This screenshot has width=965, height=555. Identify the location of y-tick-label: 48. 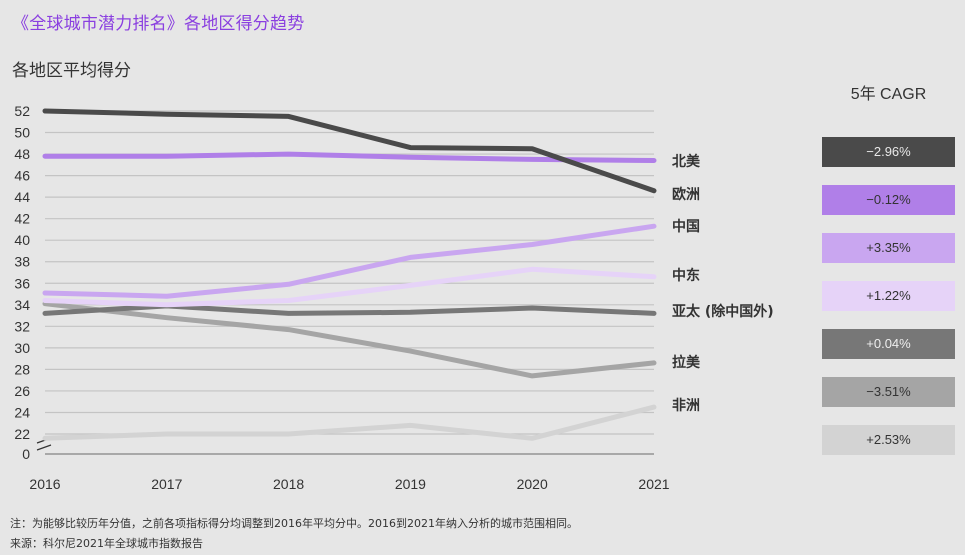
(22, 154).